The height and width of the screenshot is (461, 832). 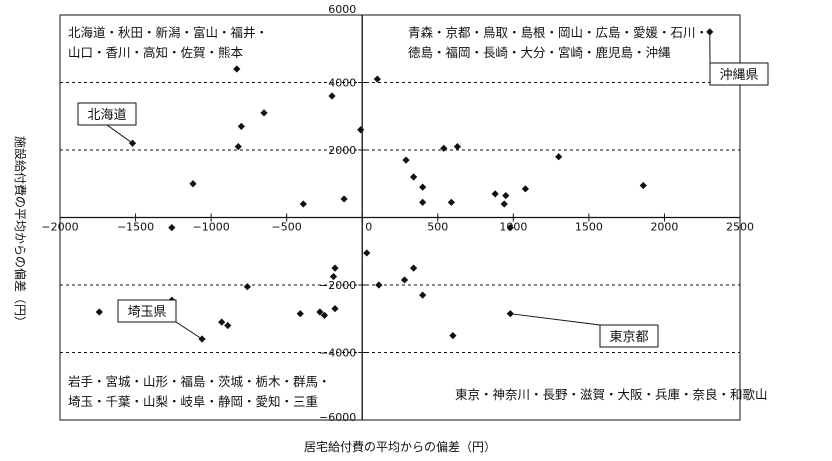 I want to click on callout-label: 東京都, so click(x=628, y=337).